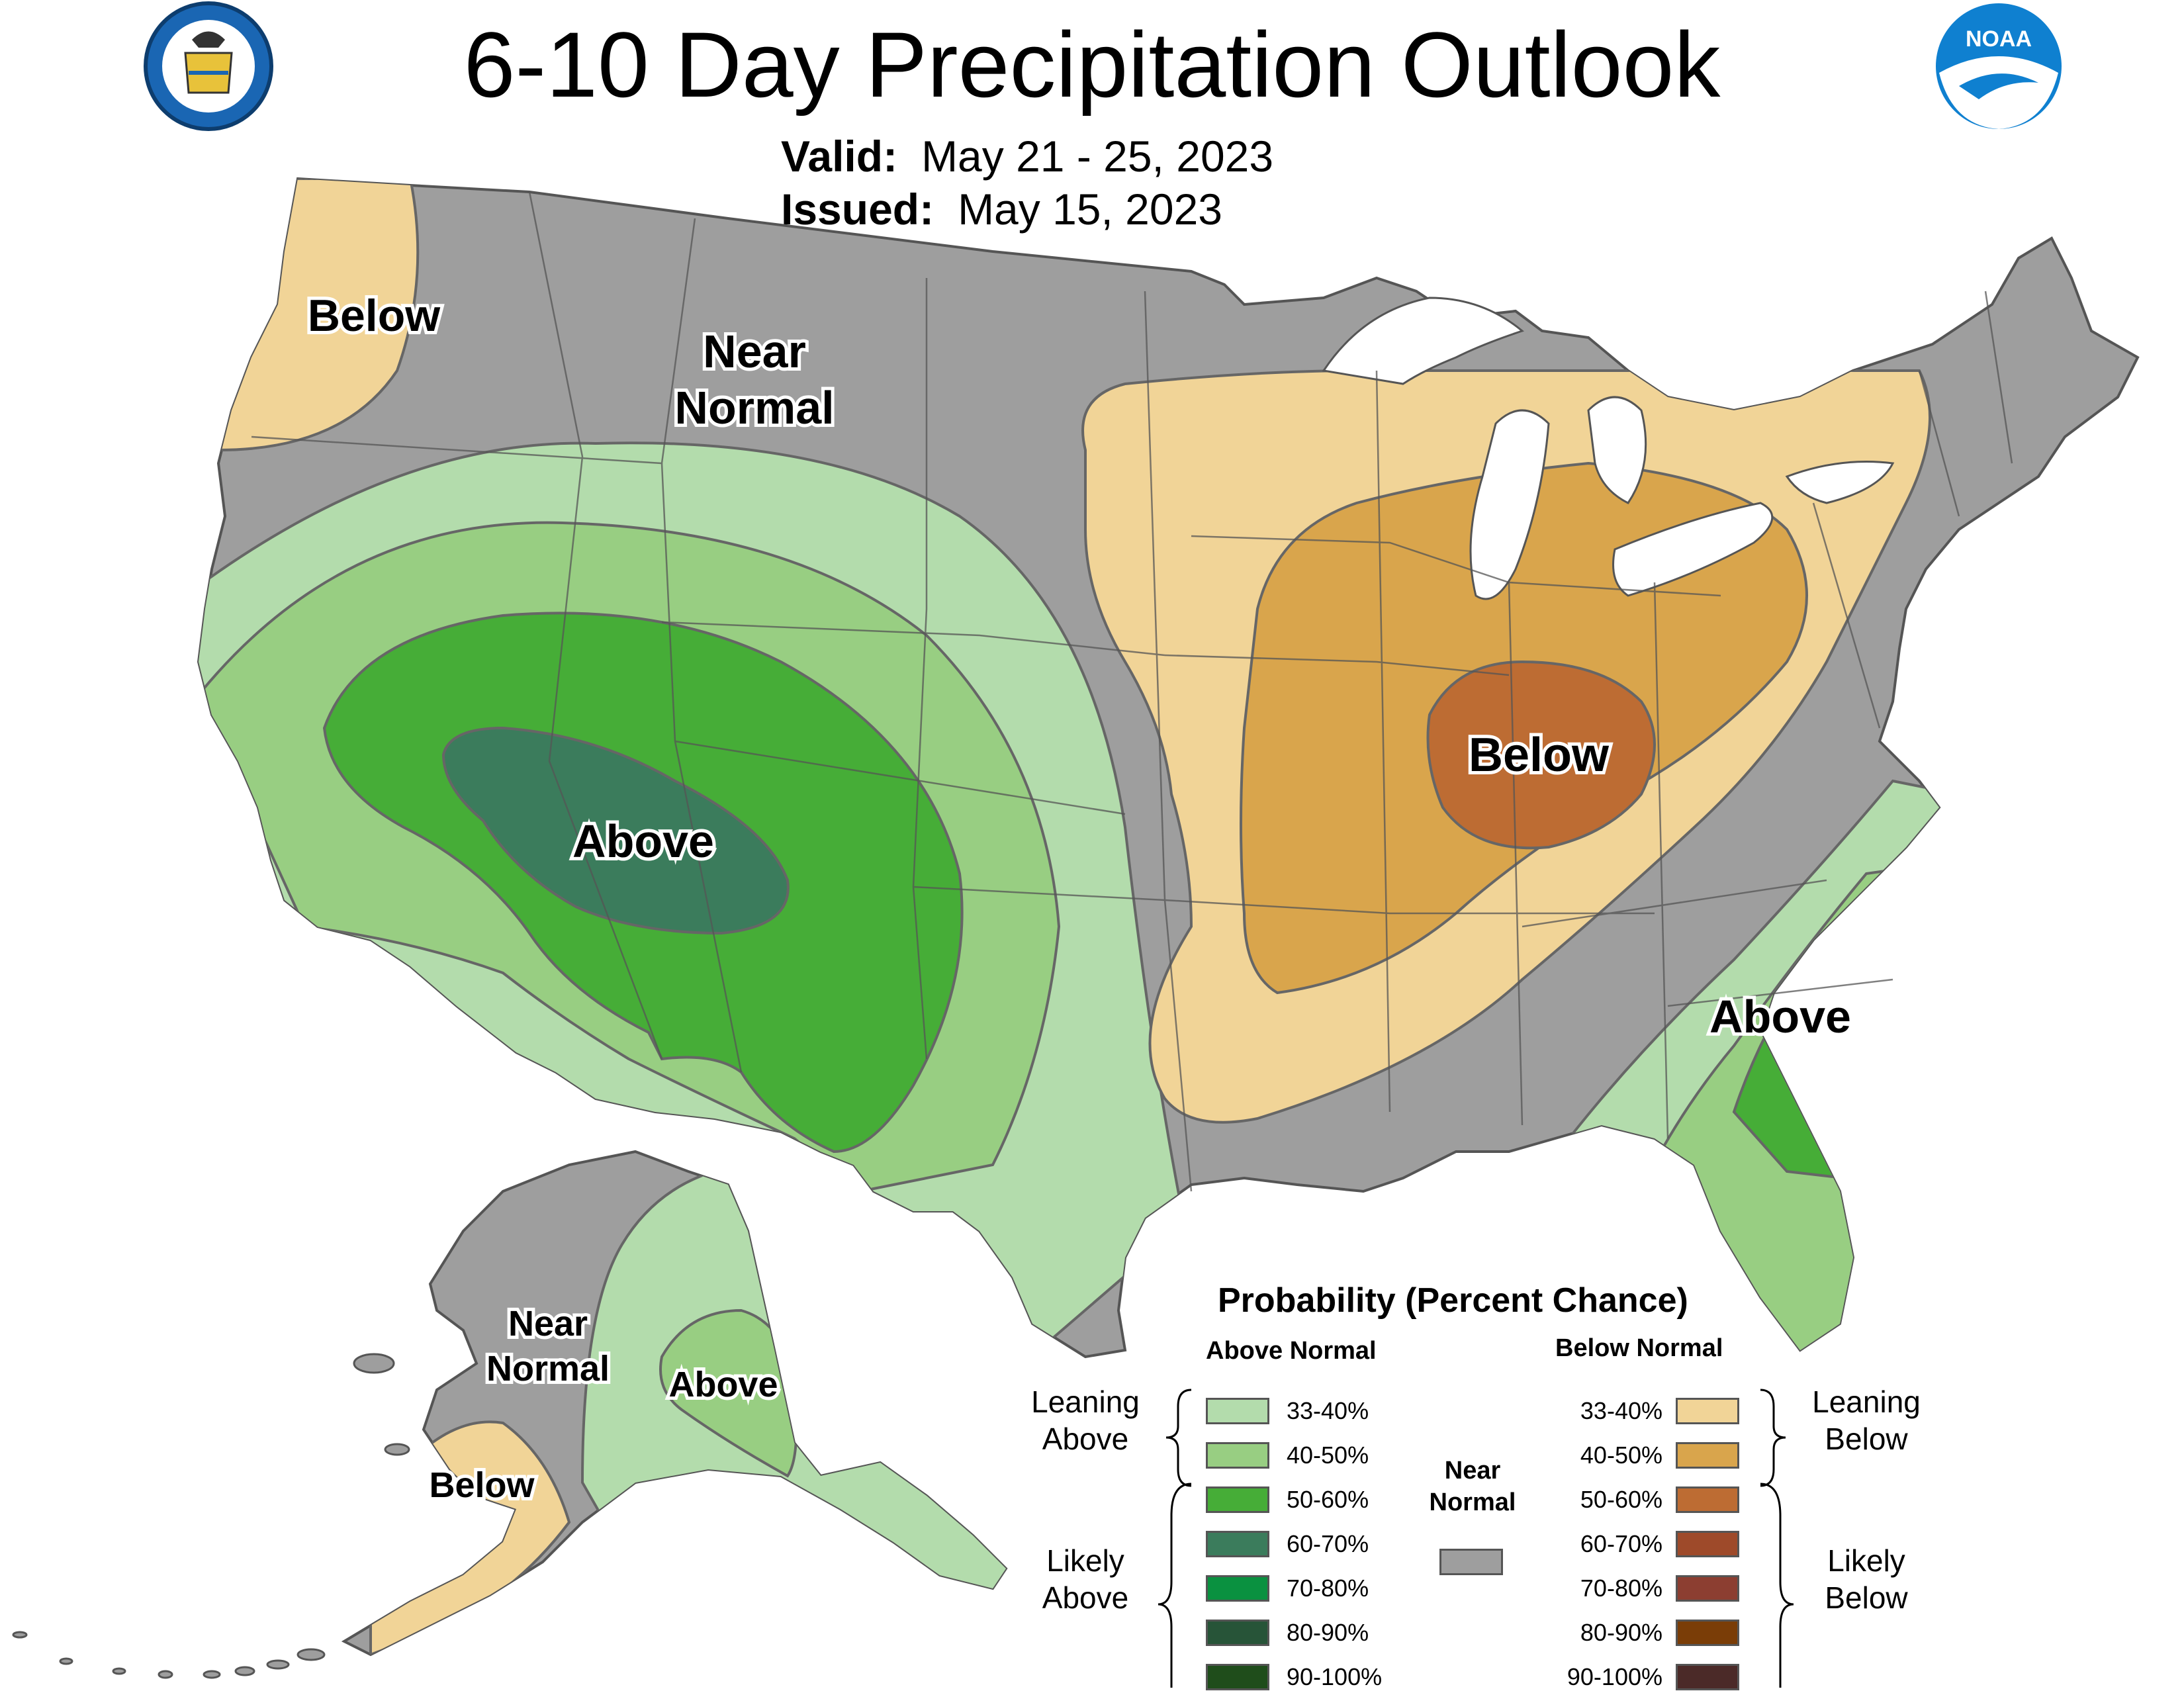  I want to click on legend-above-label: 80-90%, so click(1328, 1633).